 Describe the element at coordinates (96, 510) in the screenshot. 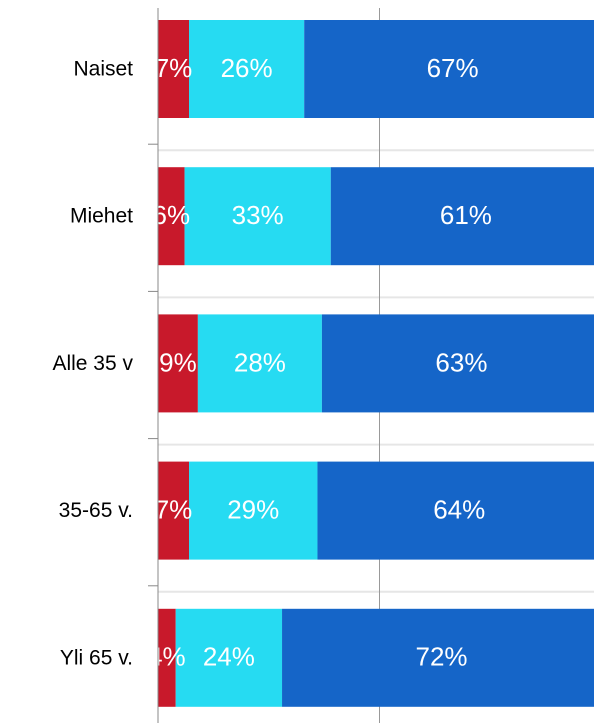

I see `category-label: 35-65 v.` at that location.